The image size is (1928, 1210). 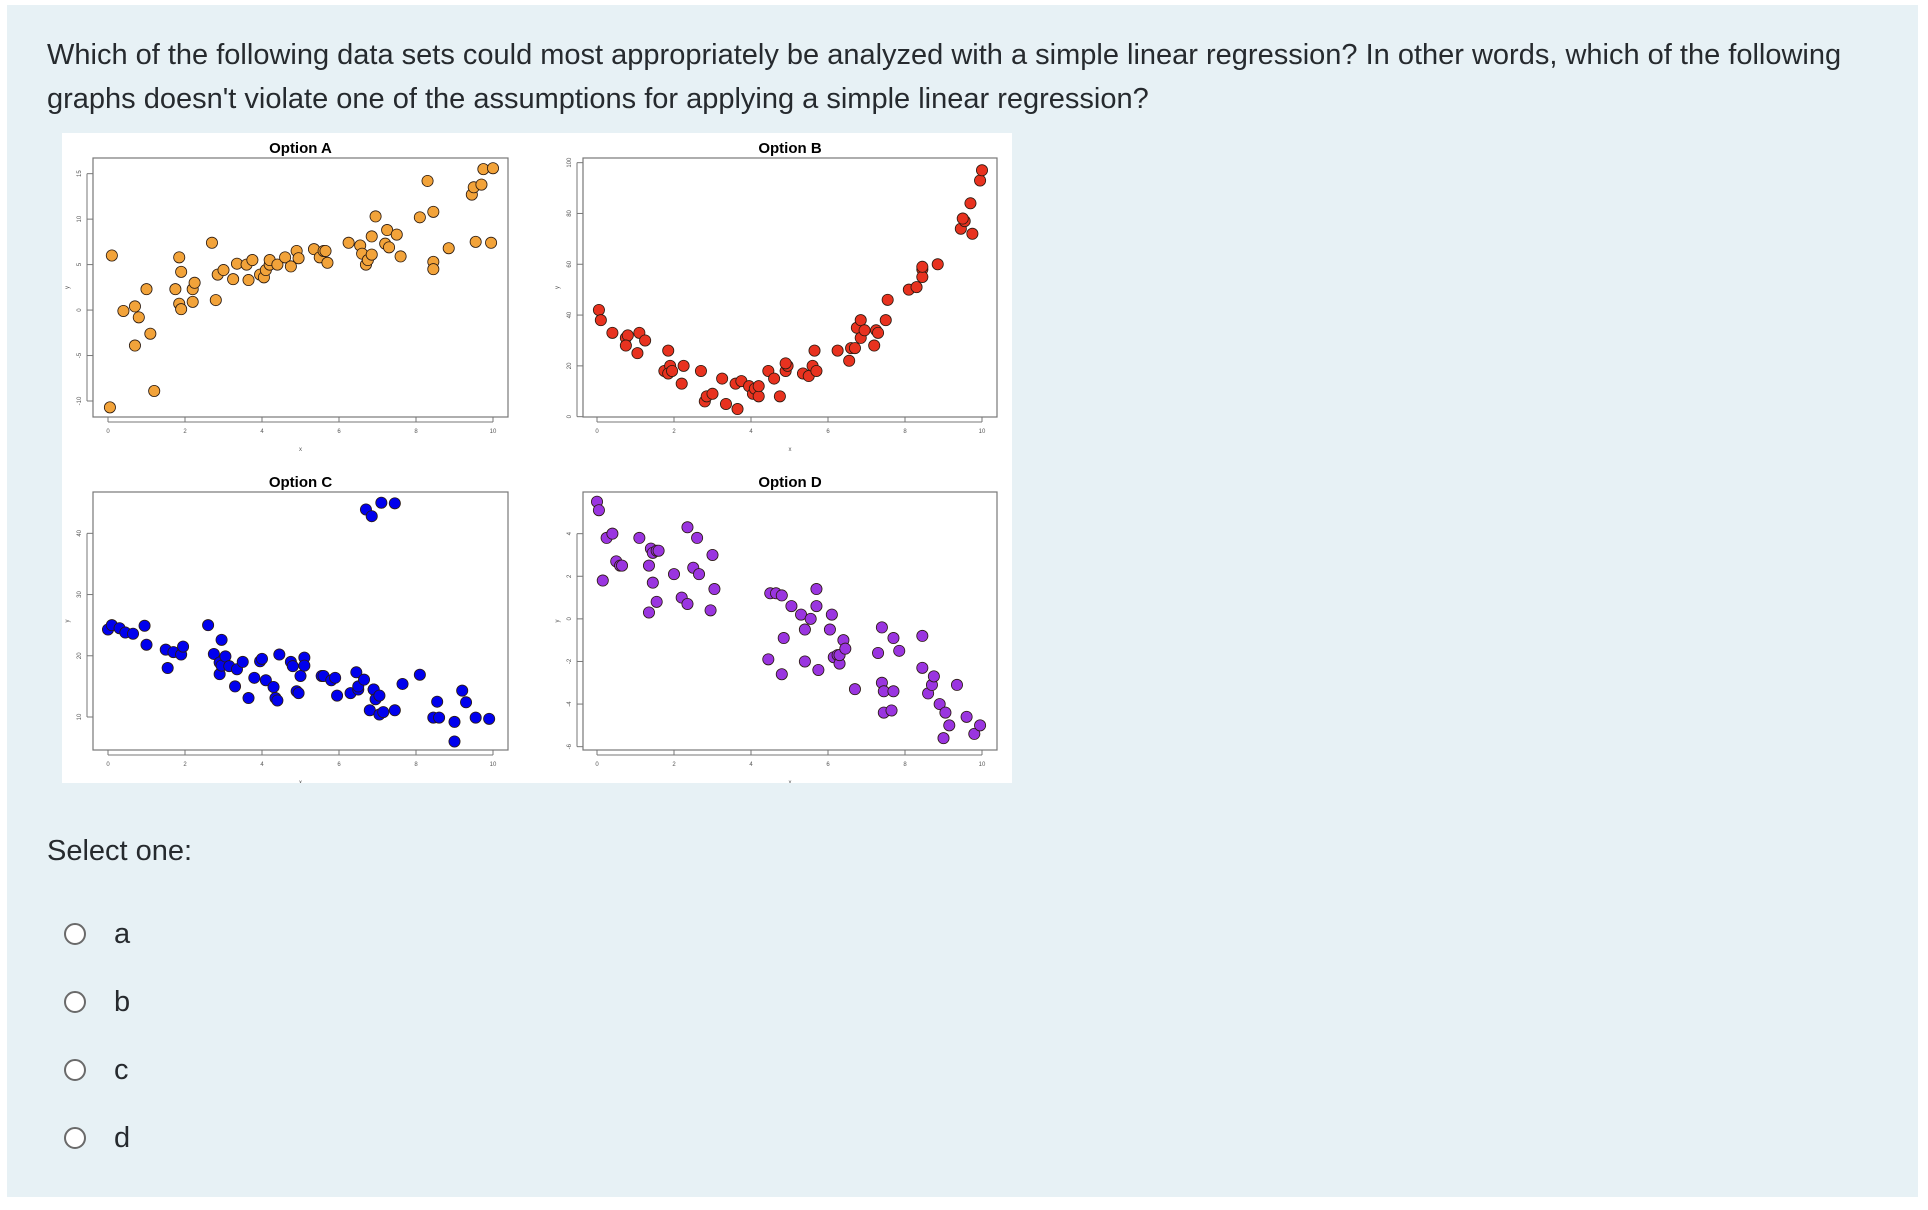 I want to click on plot-title: Option B, so click(x=789, y=148).